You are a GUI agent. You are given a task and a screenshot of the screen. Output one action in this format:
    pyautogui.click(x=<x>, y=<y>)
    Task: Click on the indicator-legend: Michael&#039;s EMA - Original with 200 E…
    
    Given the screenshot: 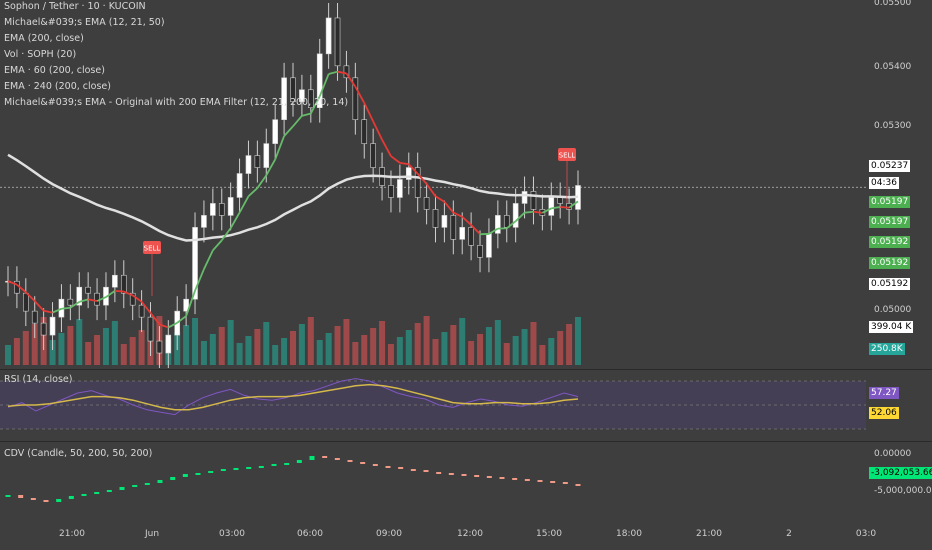 What is the action you would take?
    pyautogui.click(x=176, y=102)
    